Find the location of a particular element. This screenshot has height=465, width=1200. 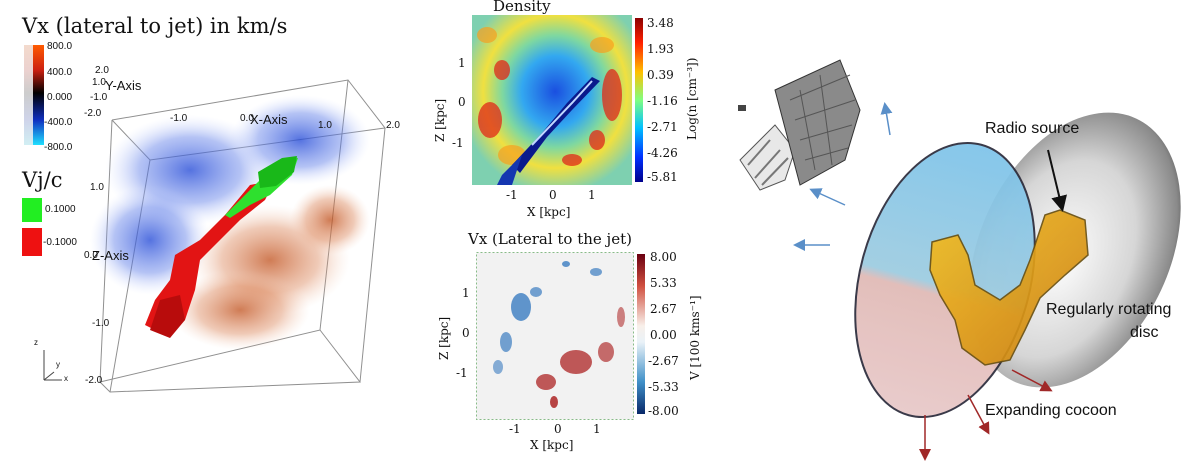

density-cb-tick-4: -1.16 is located at coordinates (662, 101).